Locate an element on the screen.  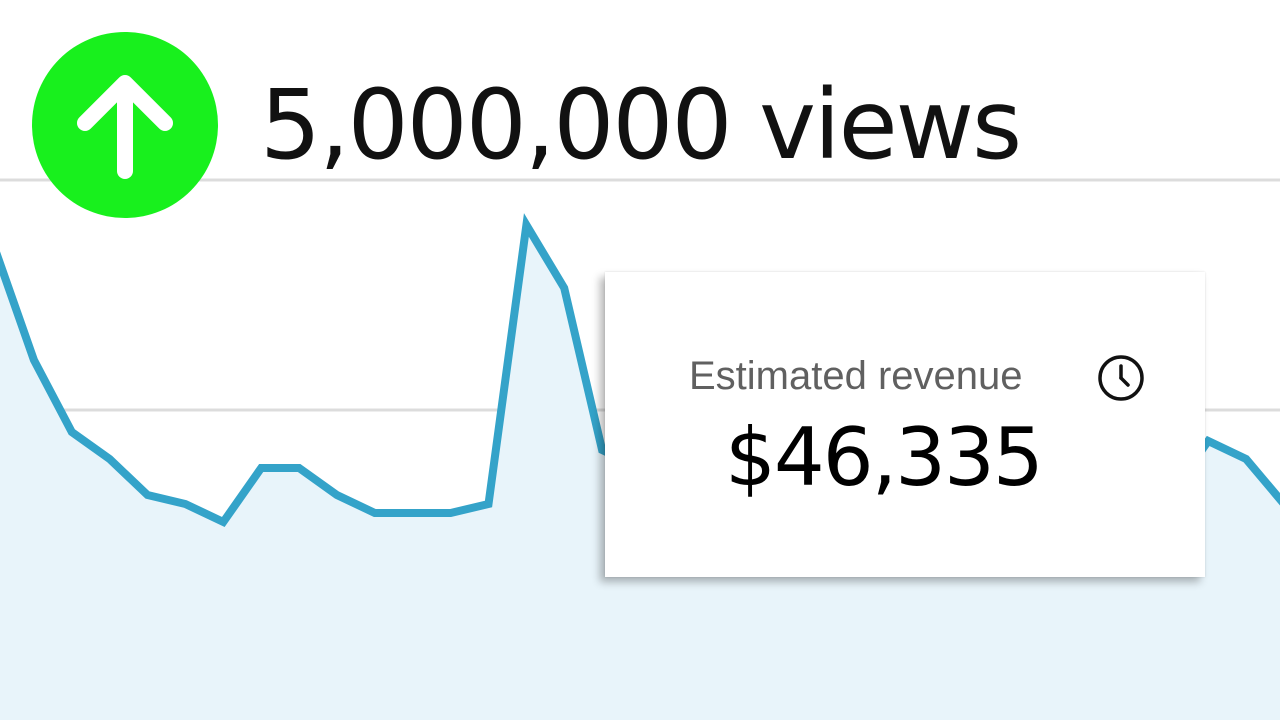
trend-up-badge is located at coordinates (125, 125).